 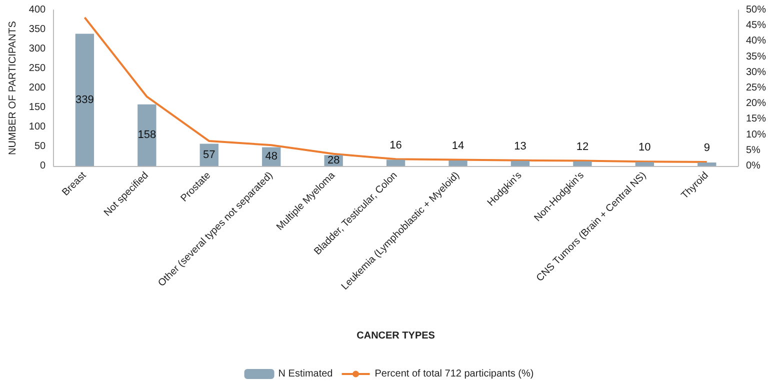 I want to click on data-label: 57, so click(x=209, y=154).